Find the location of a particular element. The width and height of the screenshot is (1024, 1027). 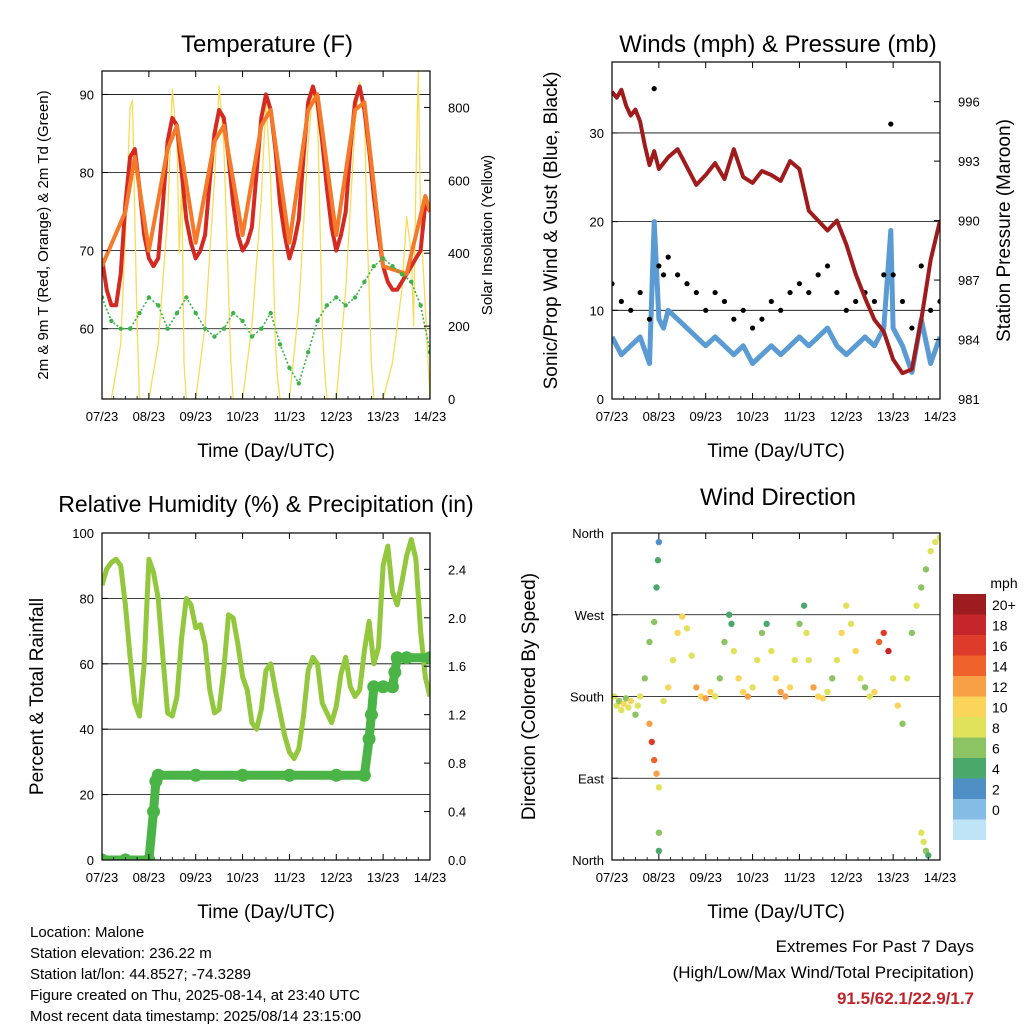

legend-label: 18 is located at coordinates (1000, 626).